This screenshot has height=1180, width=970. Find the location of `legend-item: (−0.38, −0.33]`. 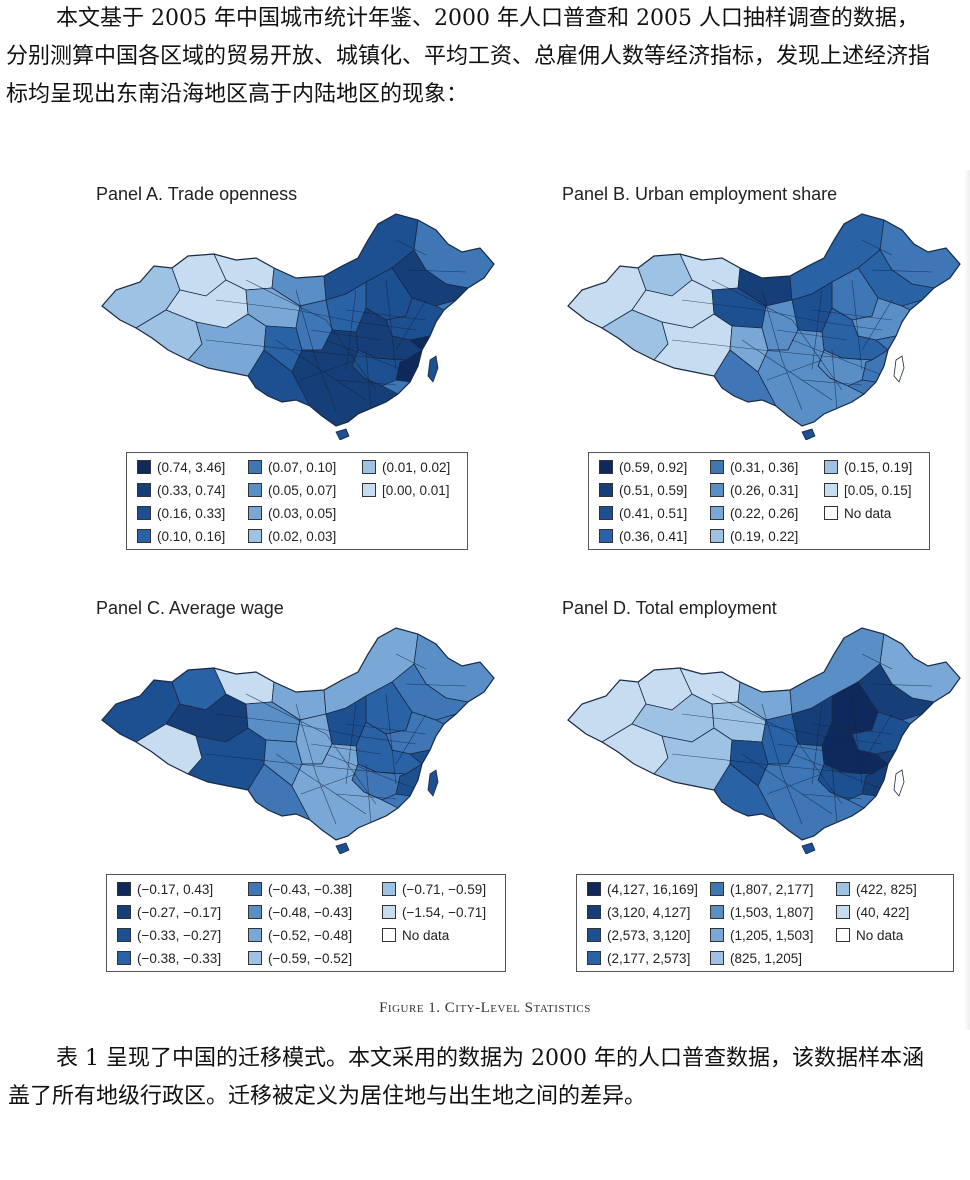

legend-item: (−0.38, −0.33] is located at coordinates (169, 958).